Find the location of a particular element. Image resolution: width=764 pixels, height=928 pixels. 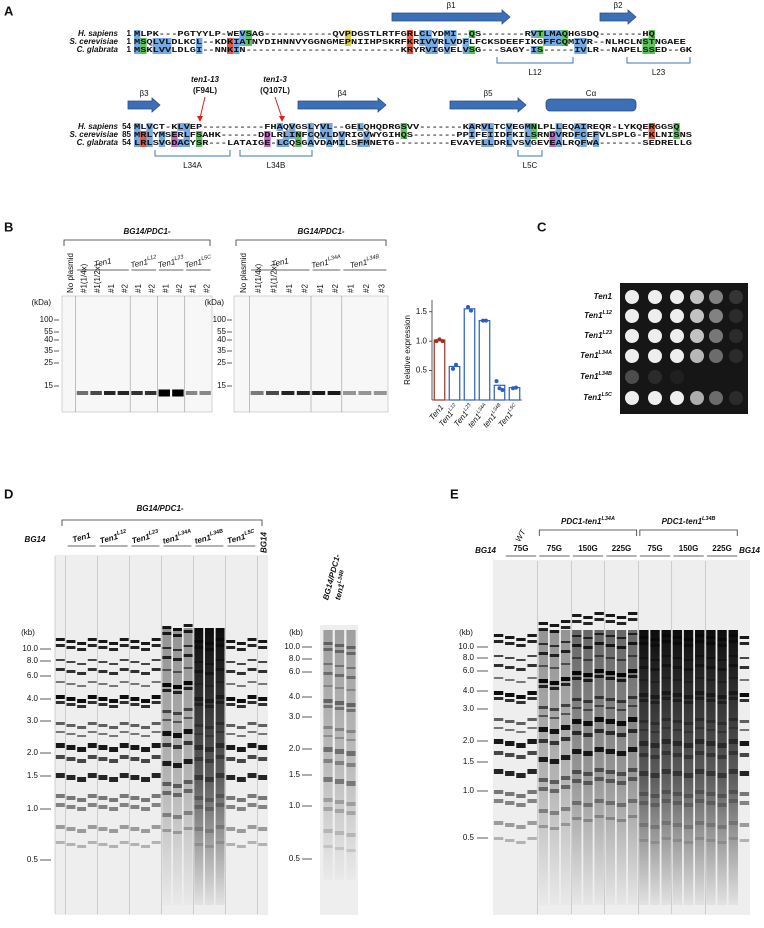

strain-label: Ten1 is located at coordinates (603, 296).